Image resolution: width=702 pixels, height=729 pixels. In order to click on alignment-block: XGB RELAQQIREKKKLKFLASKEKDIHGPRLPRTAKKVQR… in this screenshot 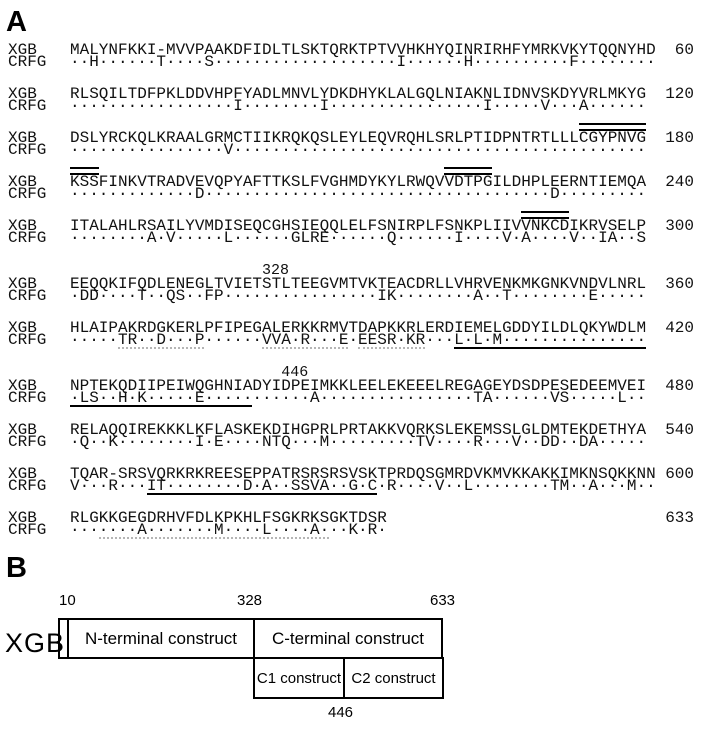, I will do `click(355, 436)`.